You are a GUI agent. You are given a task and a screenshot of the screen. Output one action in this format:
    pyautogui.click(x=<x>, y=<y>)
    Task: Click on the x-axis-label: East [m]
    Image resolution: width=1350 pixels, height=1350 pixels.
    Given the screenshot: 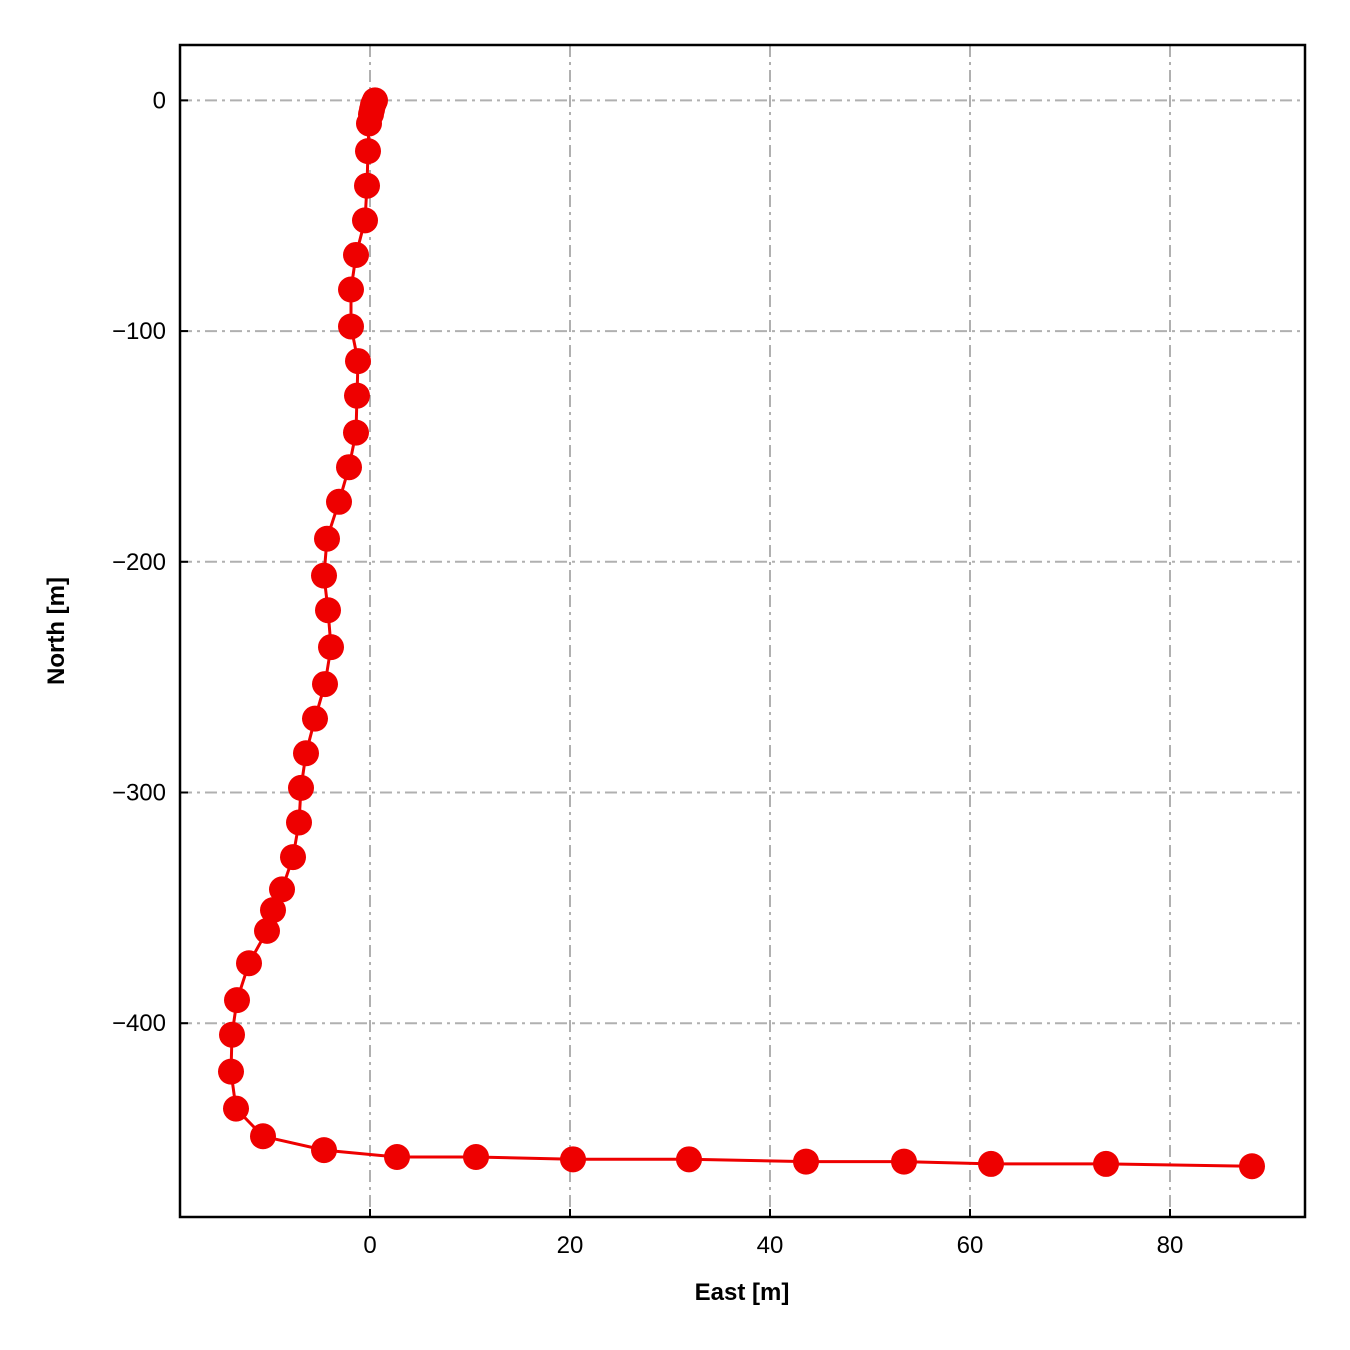 What is the action you would take?
    pyautogui.click(x=742, y=1292)
    